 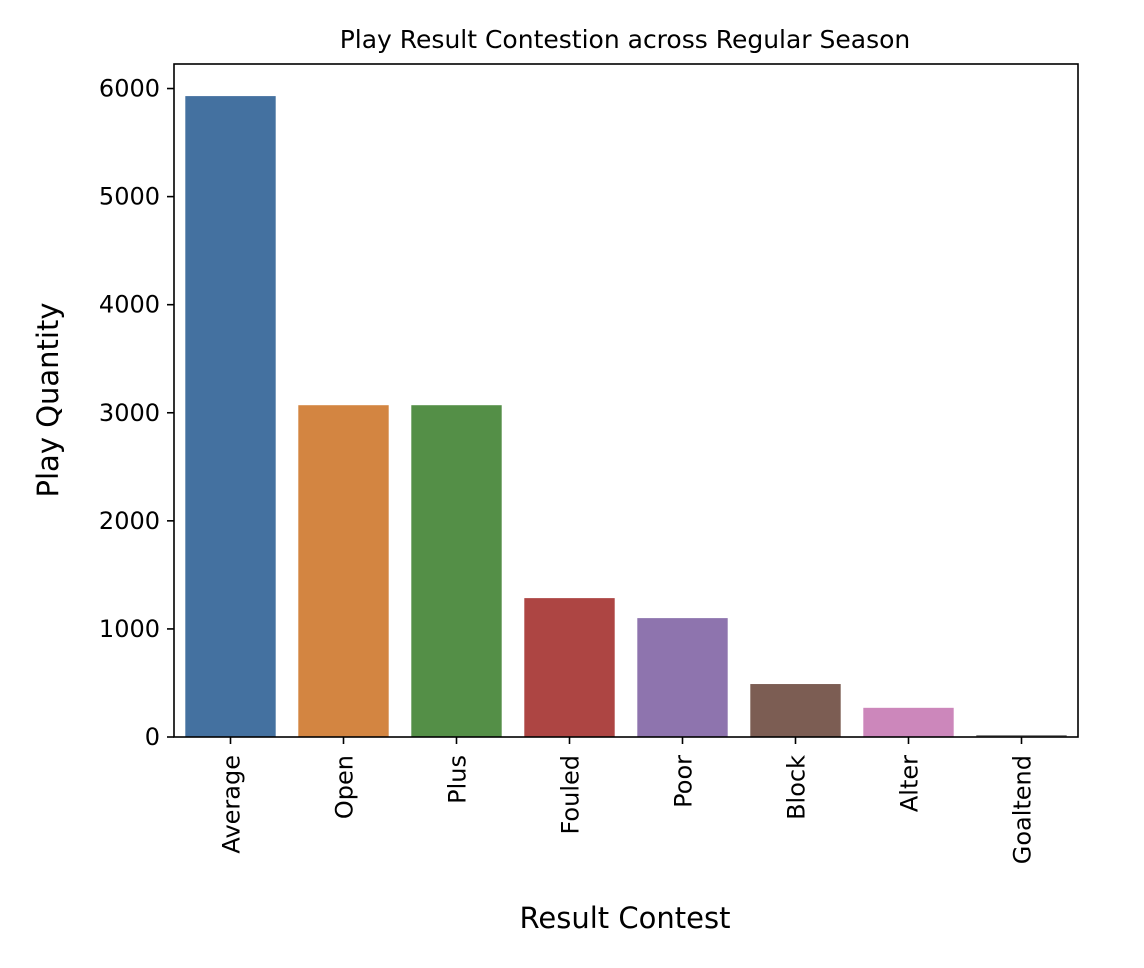 What do you see at coordinates (571, 795) in the screenshot?
I see `x-tick-label: Fouled` at bounding box center [571, 795].